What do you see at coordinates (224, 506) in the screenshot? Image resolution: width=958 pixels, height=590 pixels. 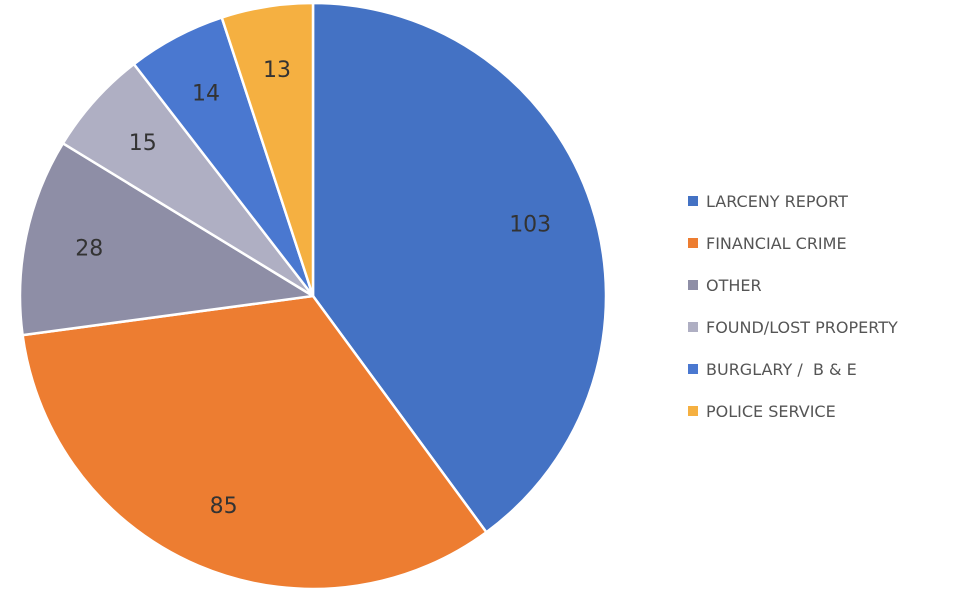 I see `data-label-financial-crime: 85` at bounding box center [224, 506].